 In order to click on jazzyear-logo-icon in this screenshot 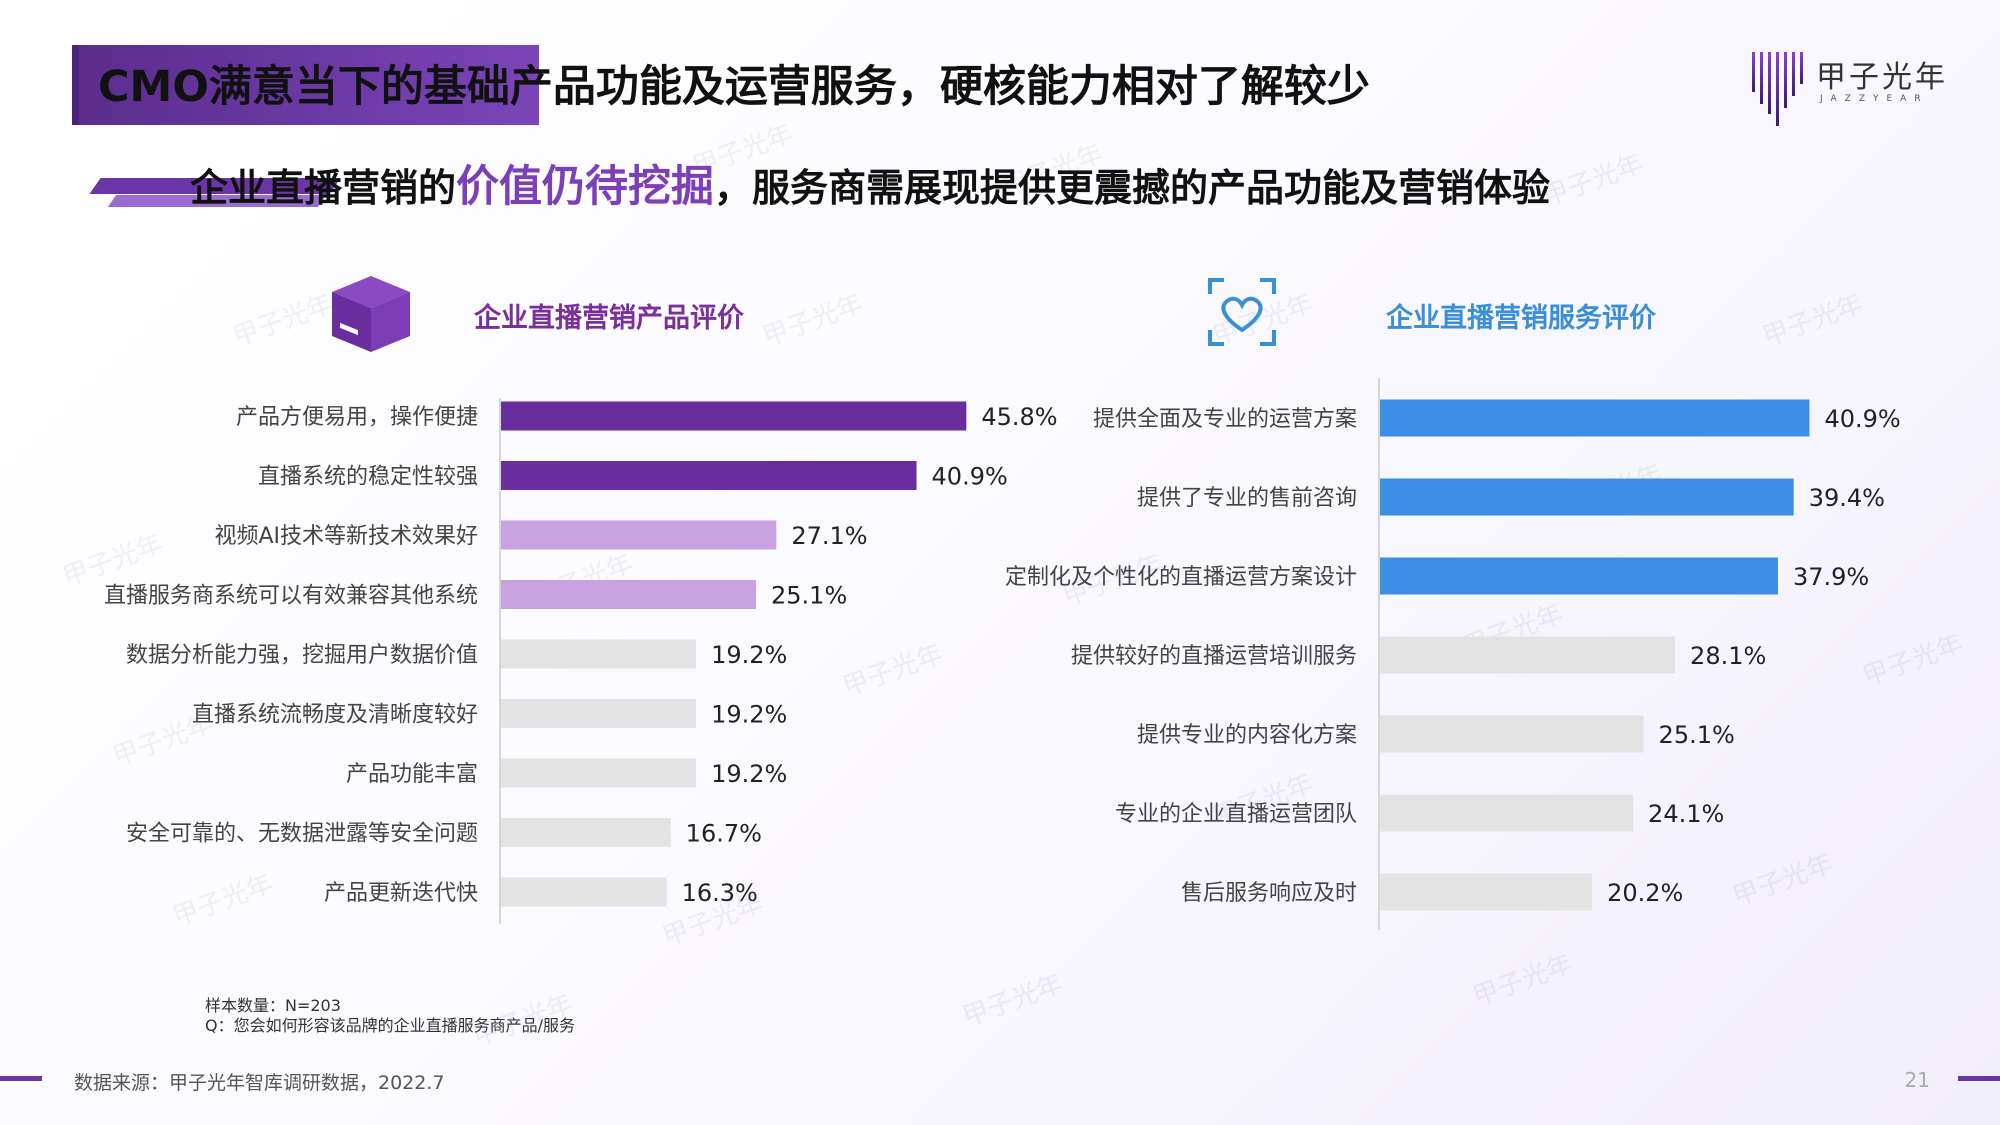, I will do `click(1777, 89)`.